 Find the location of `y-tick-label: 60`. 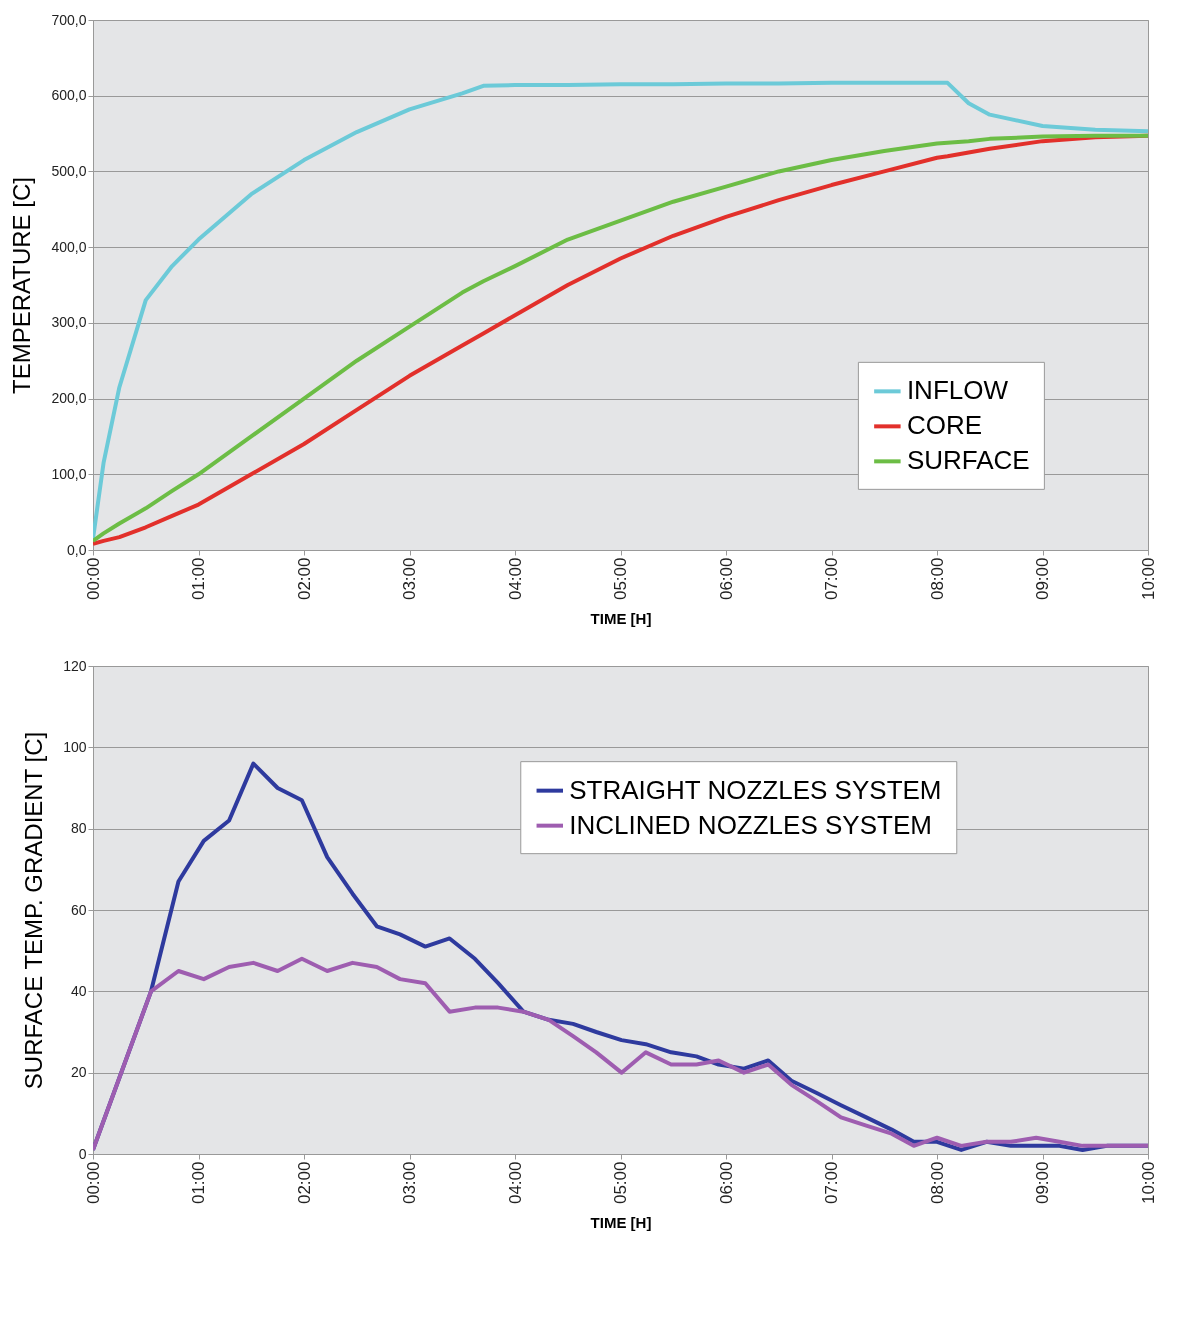

y-tick-label: 60 is located at coordinates (78, 909).